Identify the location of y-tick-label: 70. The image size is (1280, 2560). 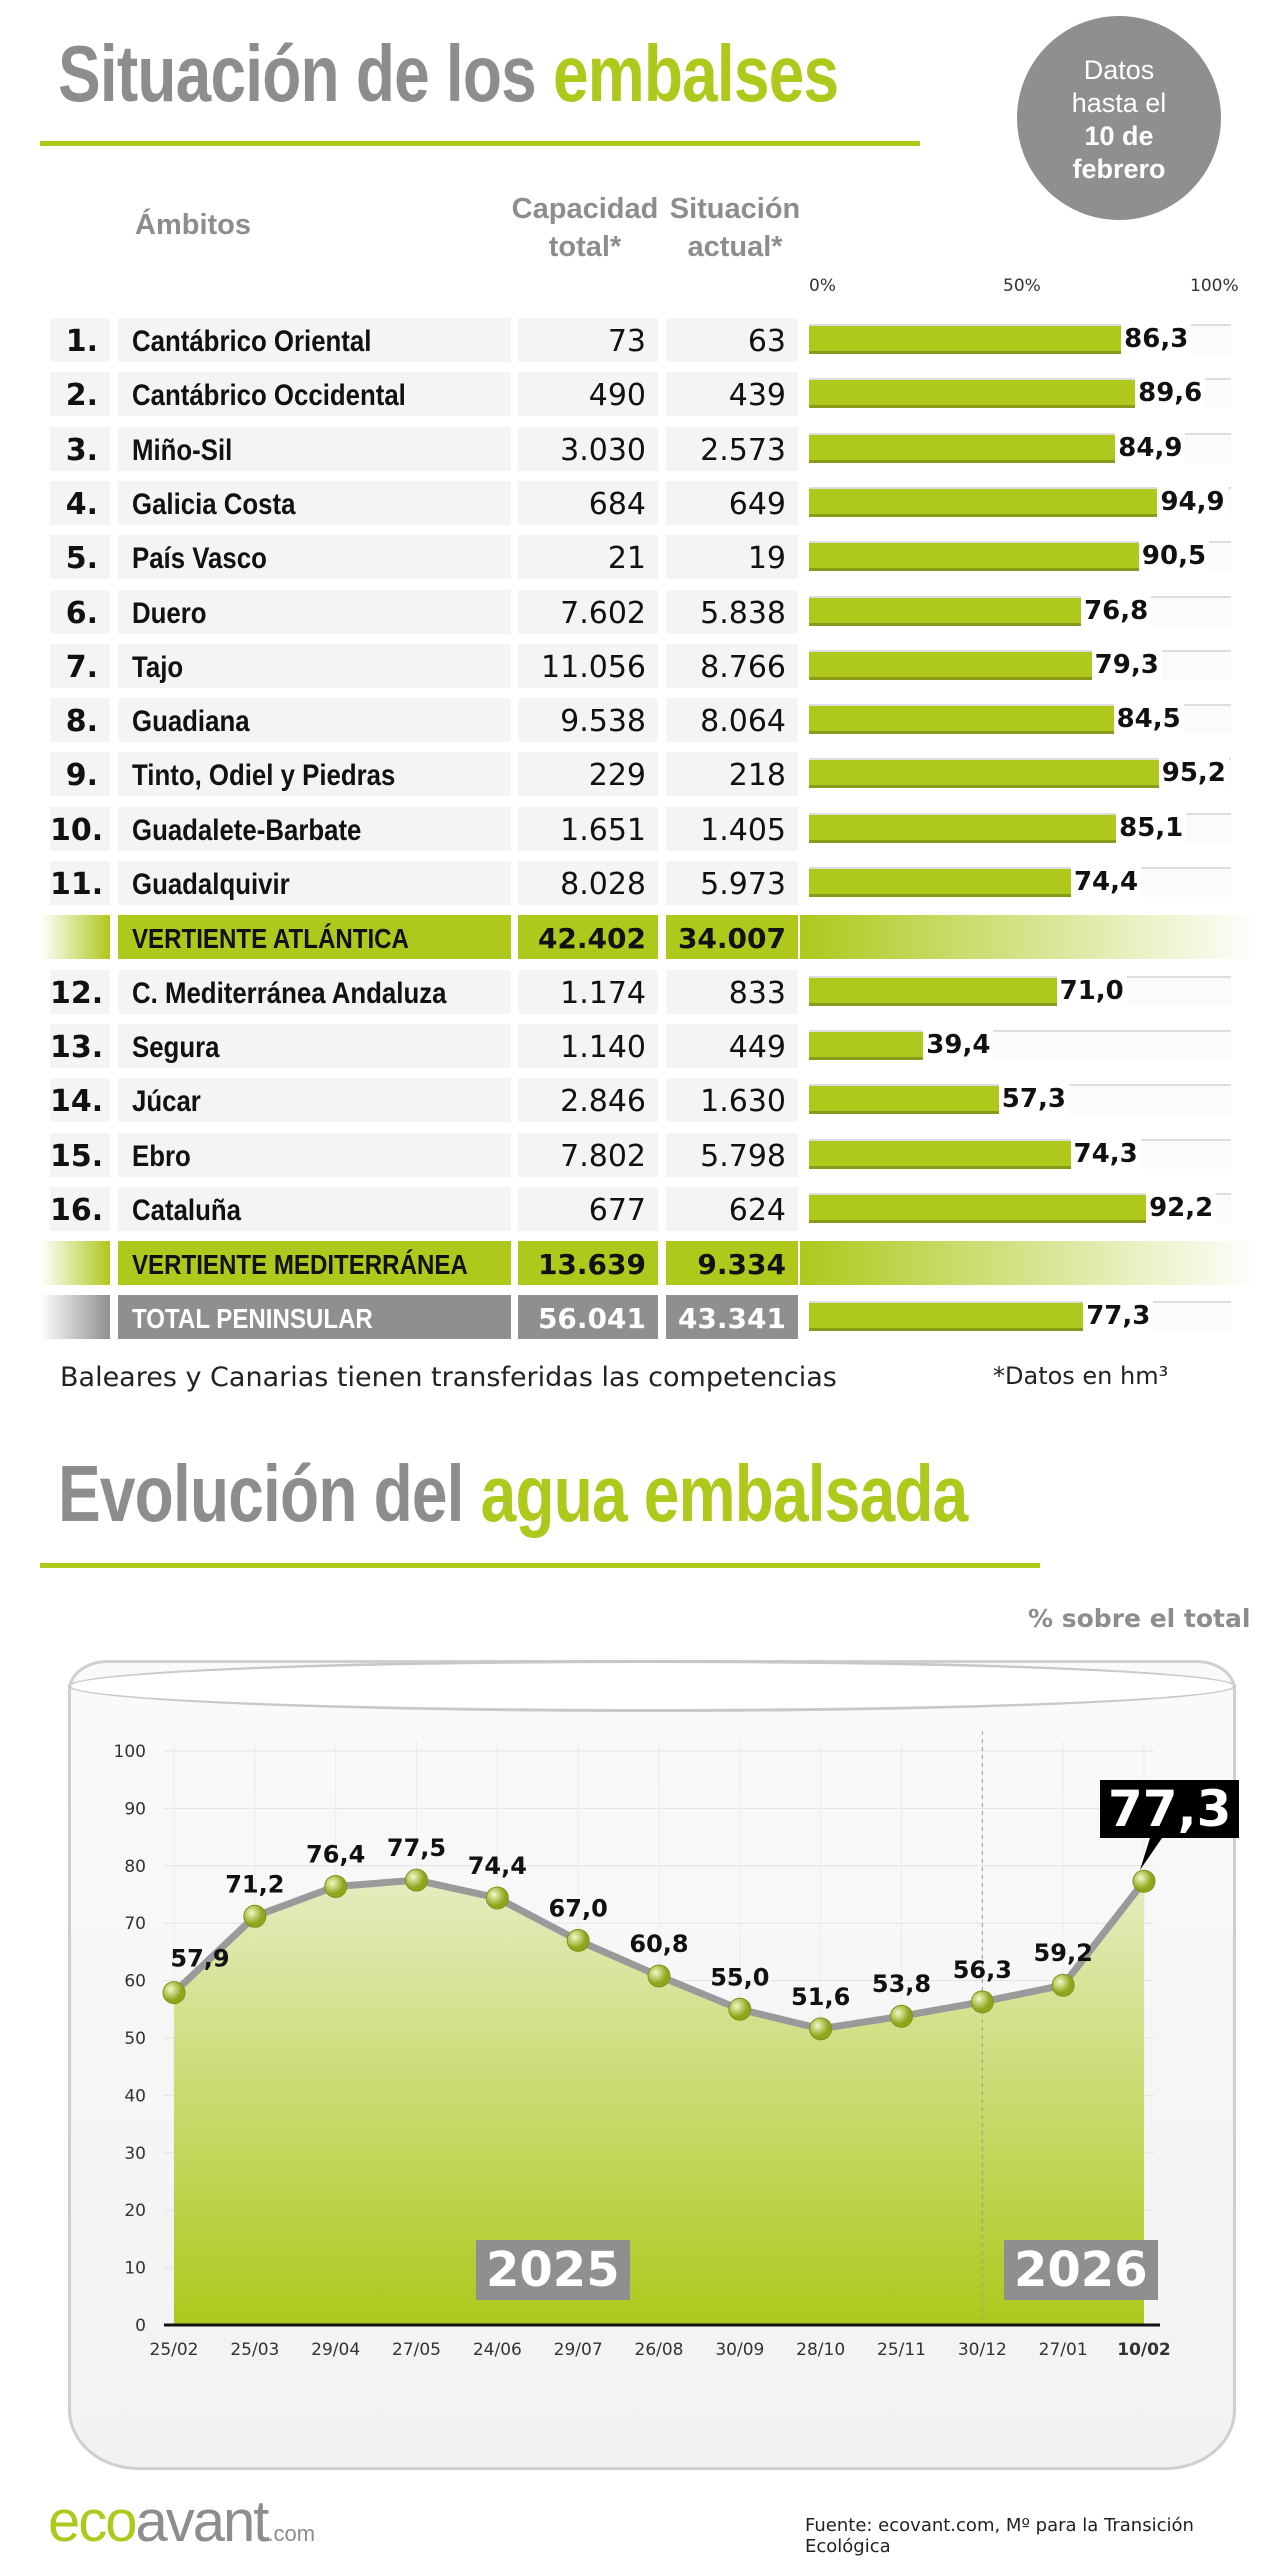
(135, 1924).